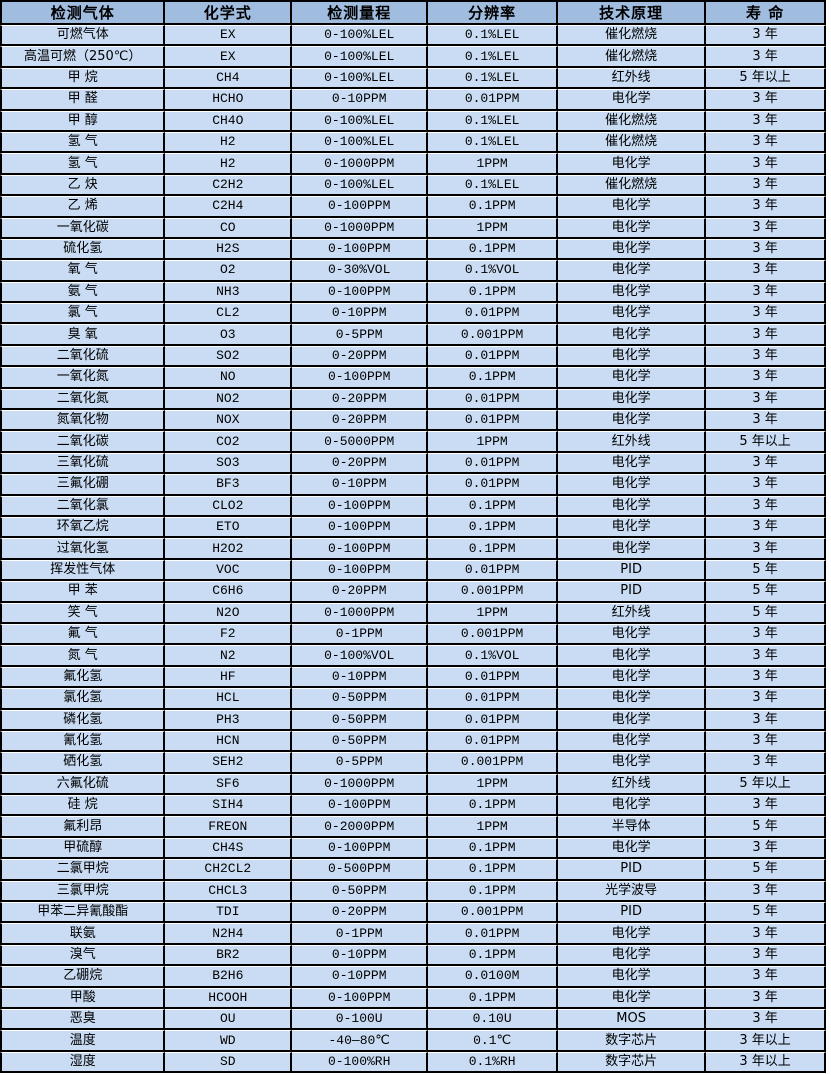  I want to click on formula-cell: CO2, so click(229, 442).